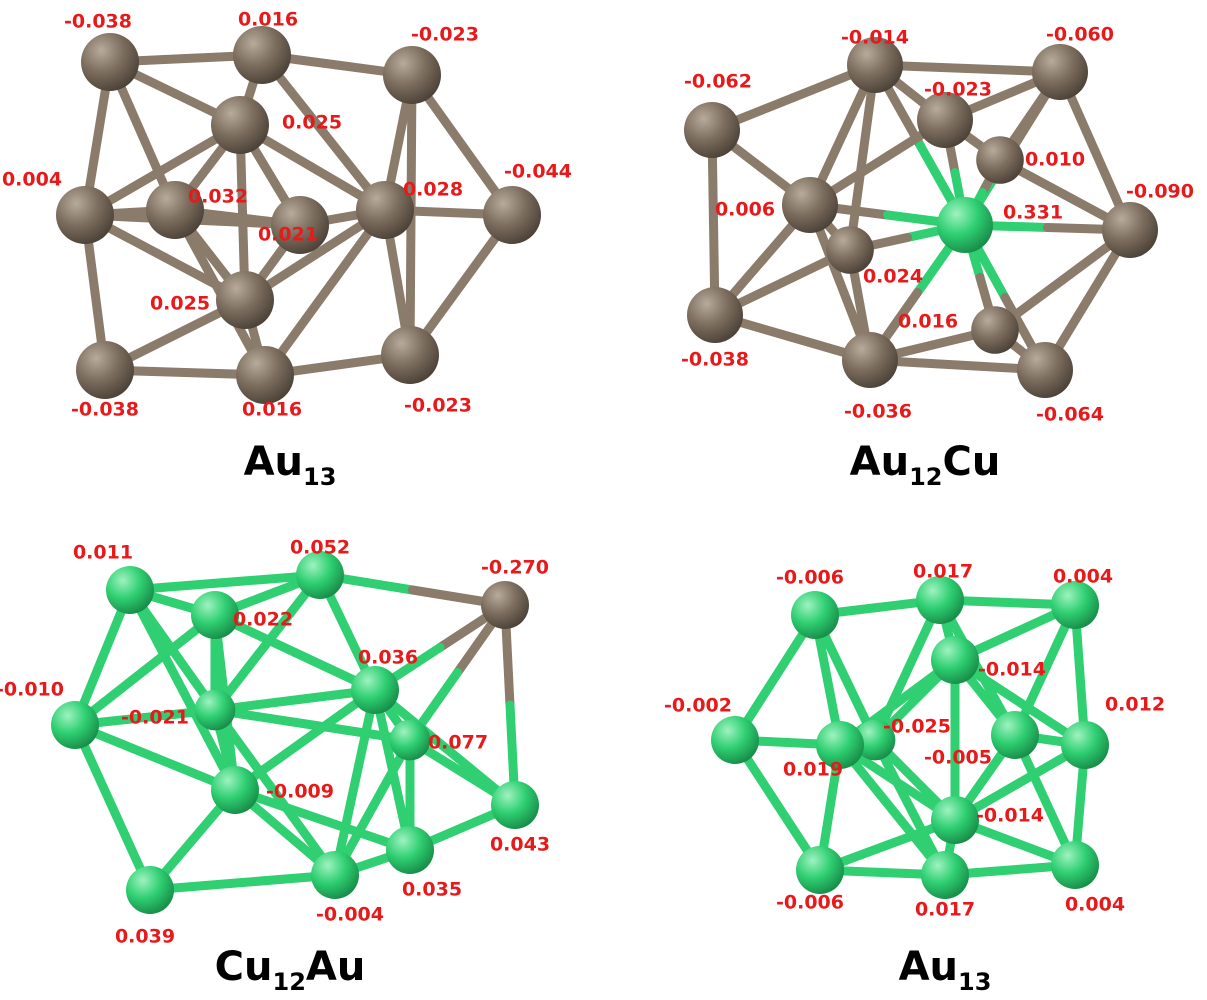  I want to click on charge-label: 0.012, so click(1135, 705).